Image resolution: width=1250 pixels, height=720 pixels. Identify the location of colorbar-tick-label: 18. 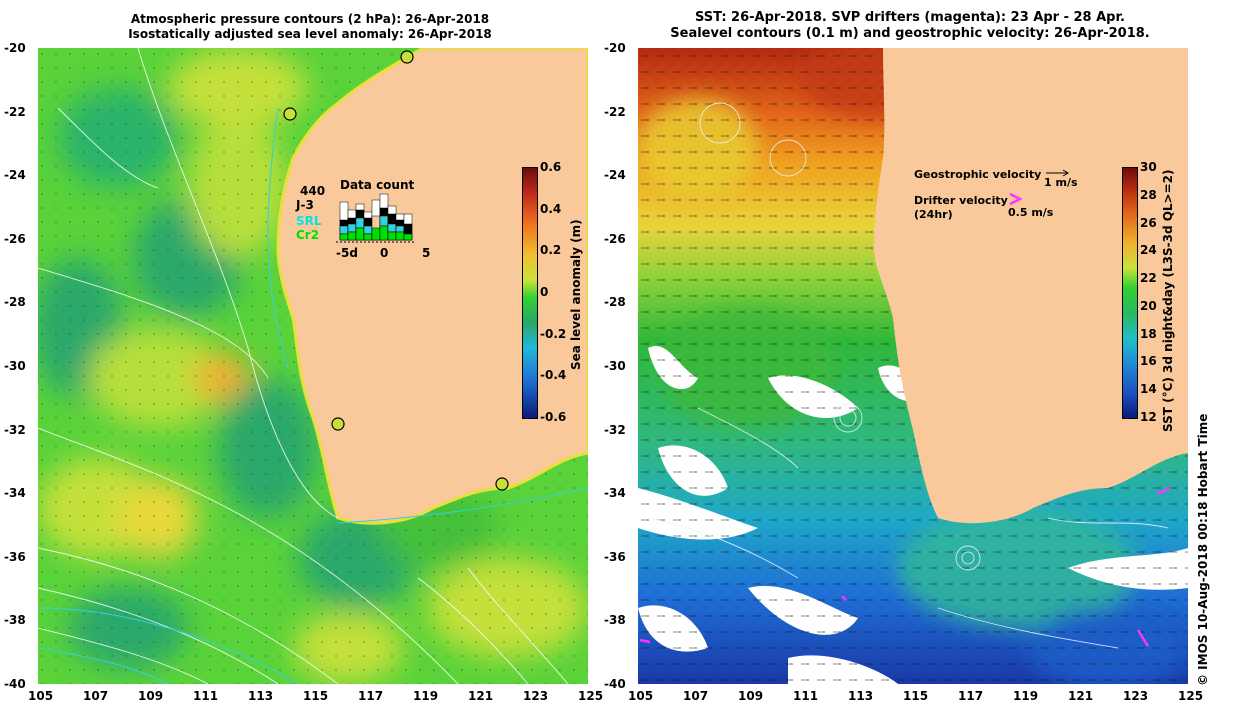
(1148, 333).